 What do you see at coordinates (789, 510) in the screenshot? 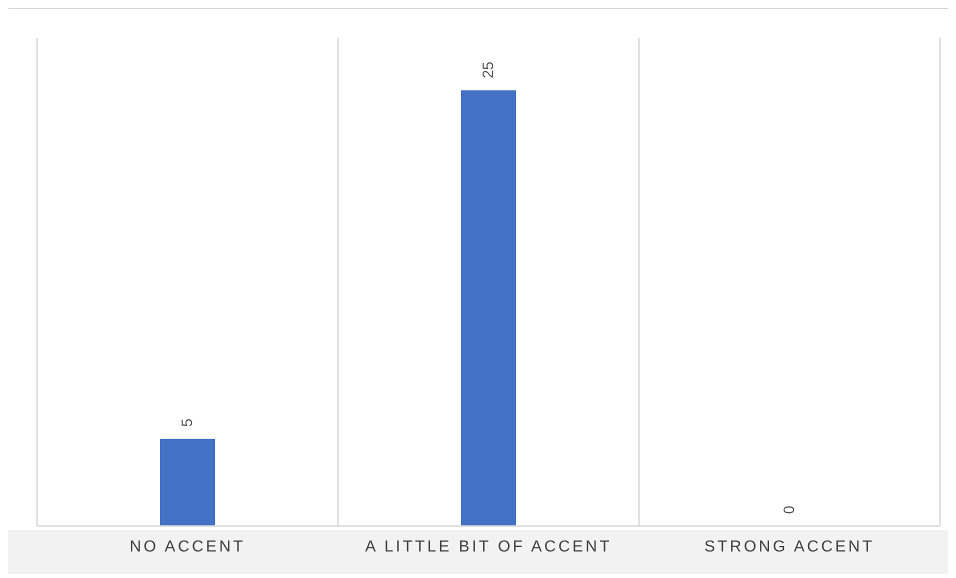
I see `data-label: 0` at bounding box center [789, 510].